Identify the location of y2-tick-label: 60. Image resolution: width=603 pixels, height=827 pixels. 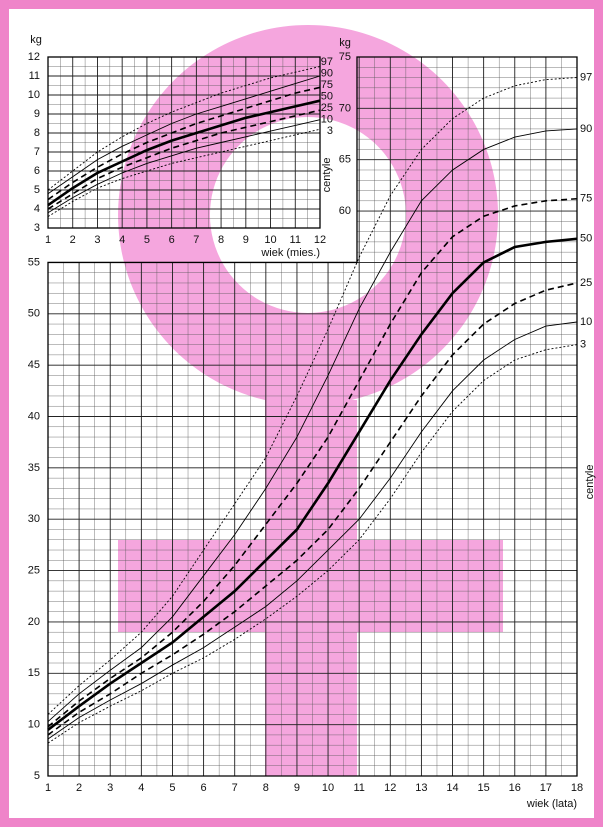
(345, 211).